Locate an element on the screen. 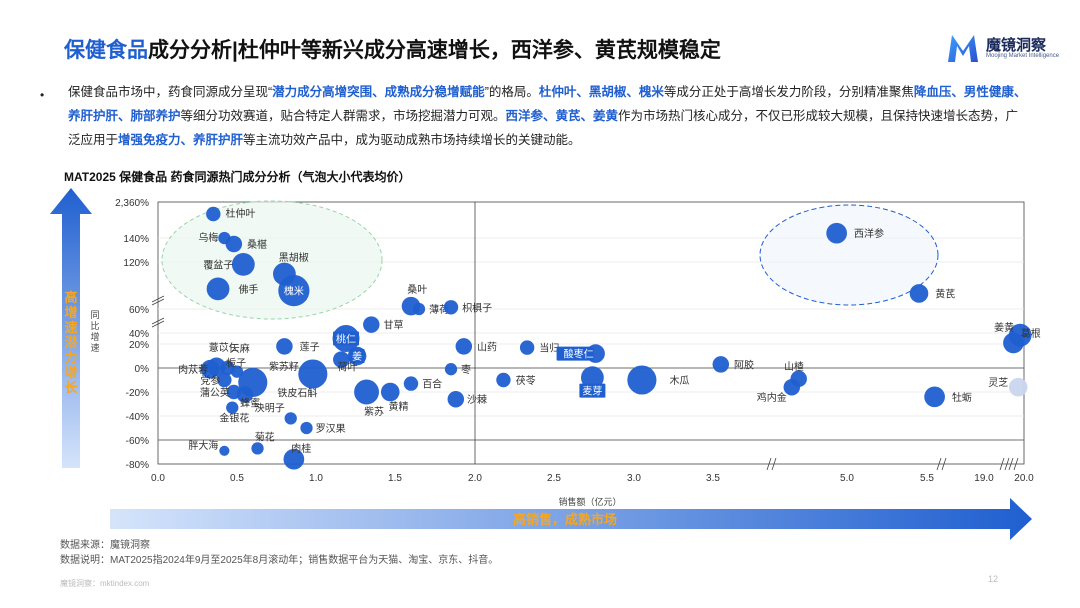 Image resolution: width=1080 pixels, height=608 pixels. title-rest: 成分分析|杜仲叶等新兴成分高速增长，西洋参、黄芪规模稳定 is located at coordinates (434, 50).